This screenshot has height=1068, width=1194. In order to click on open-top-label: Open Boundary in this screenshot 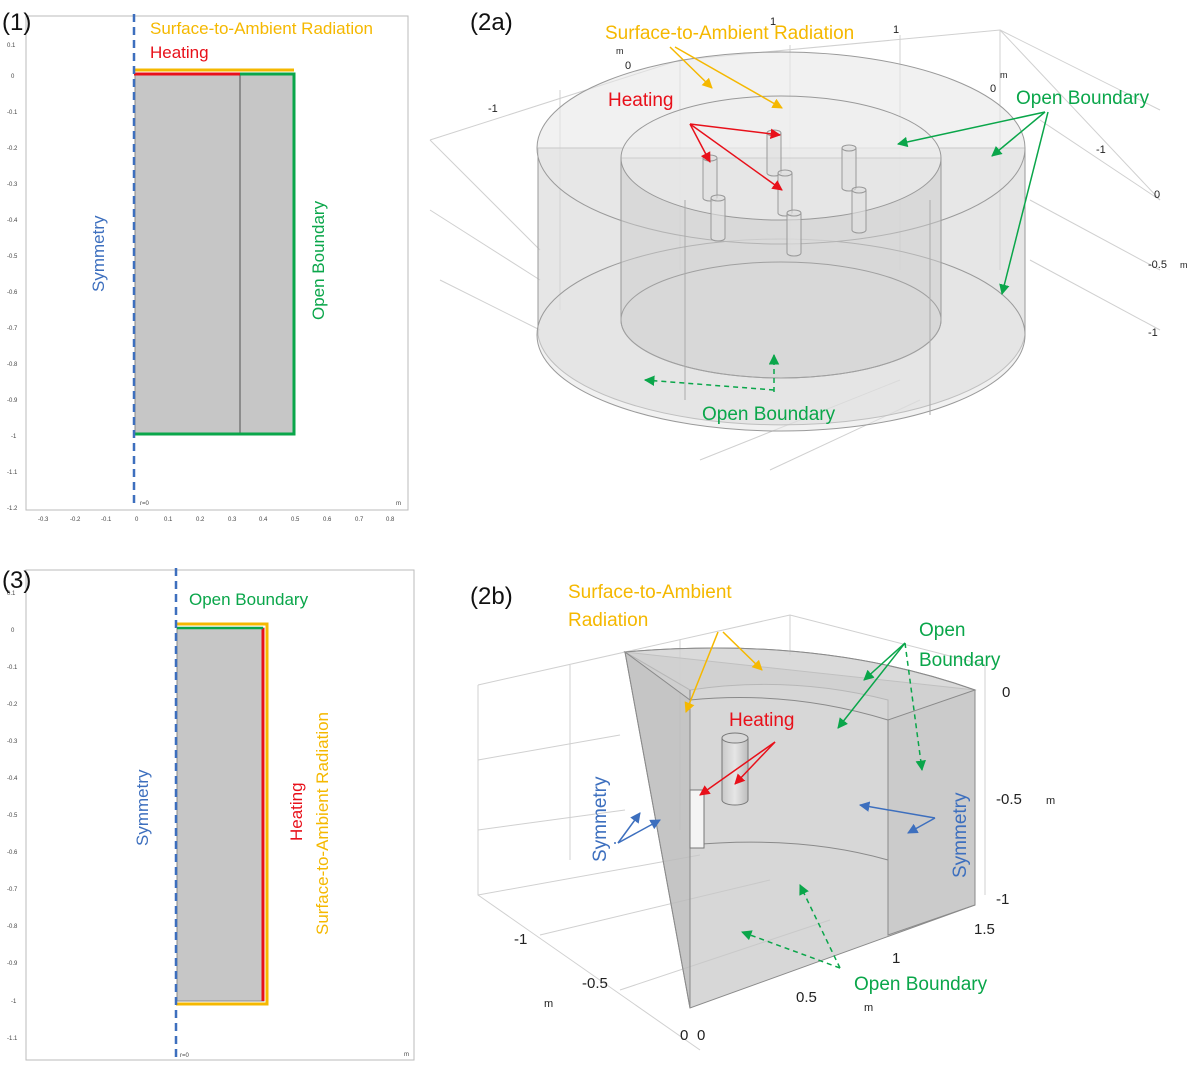, I will do `click(1083, 98)`.